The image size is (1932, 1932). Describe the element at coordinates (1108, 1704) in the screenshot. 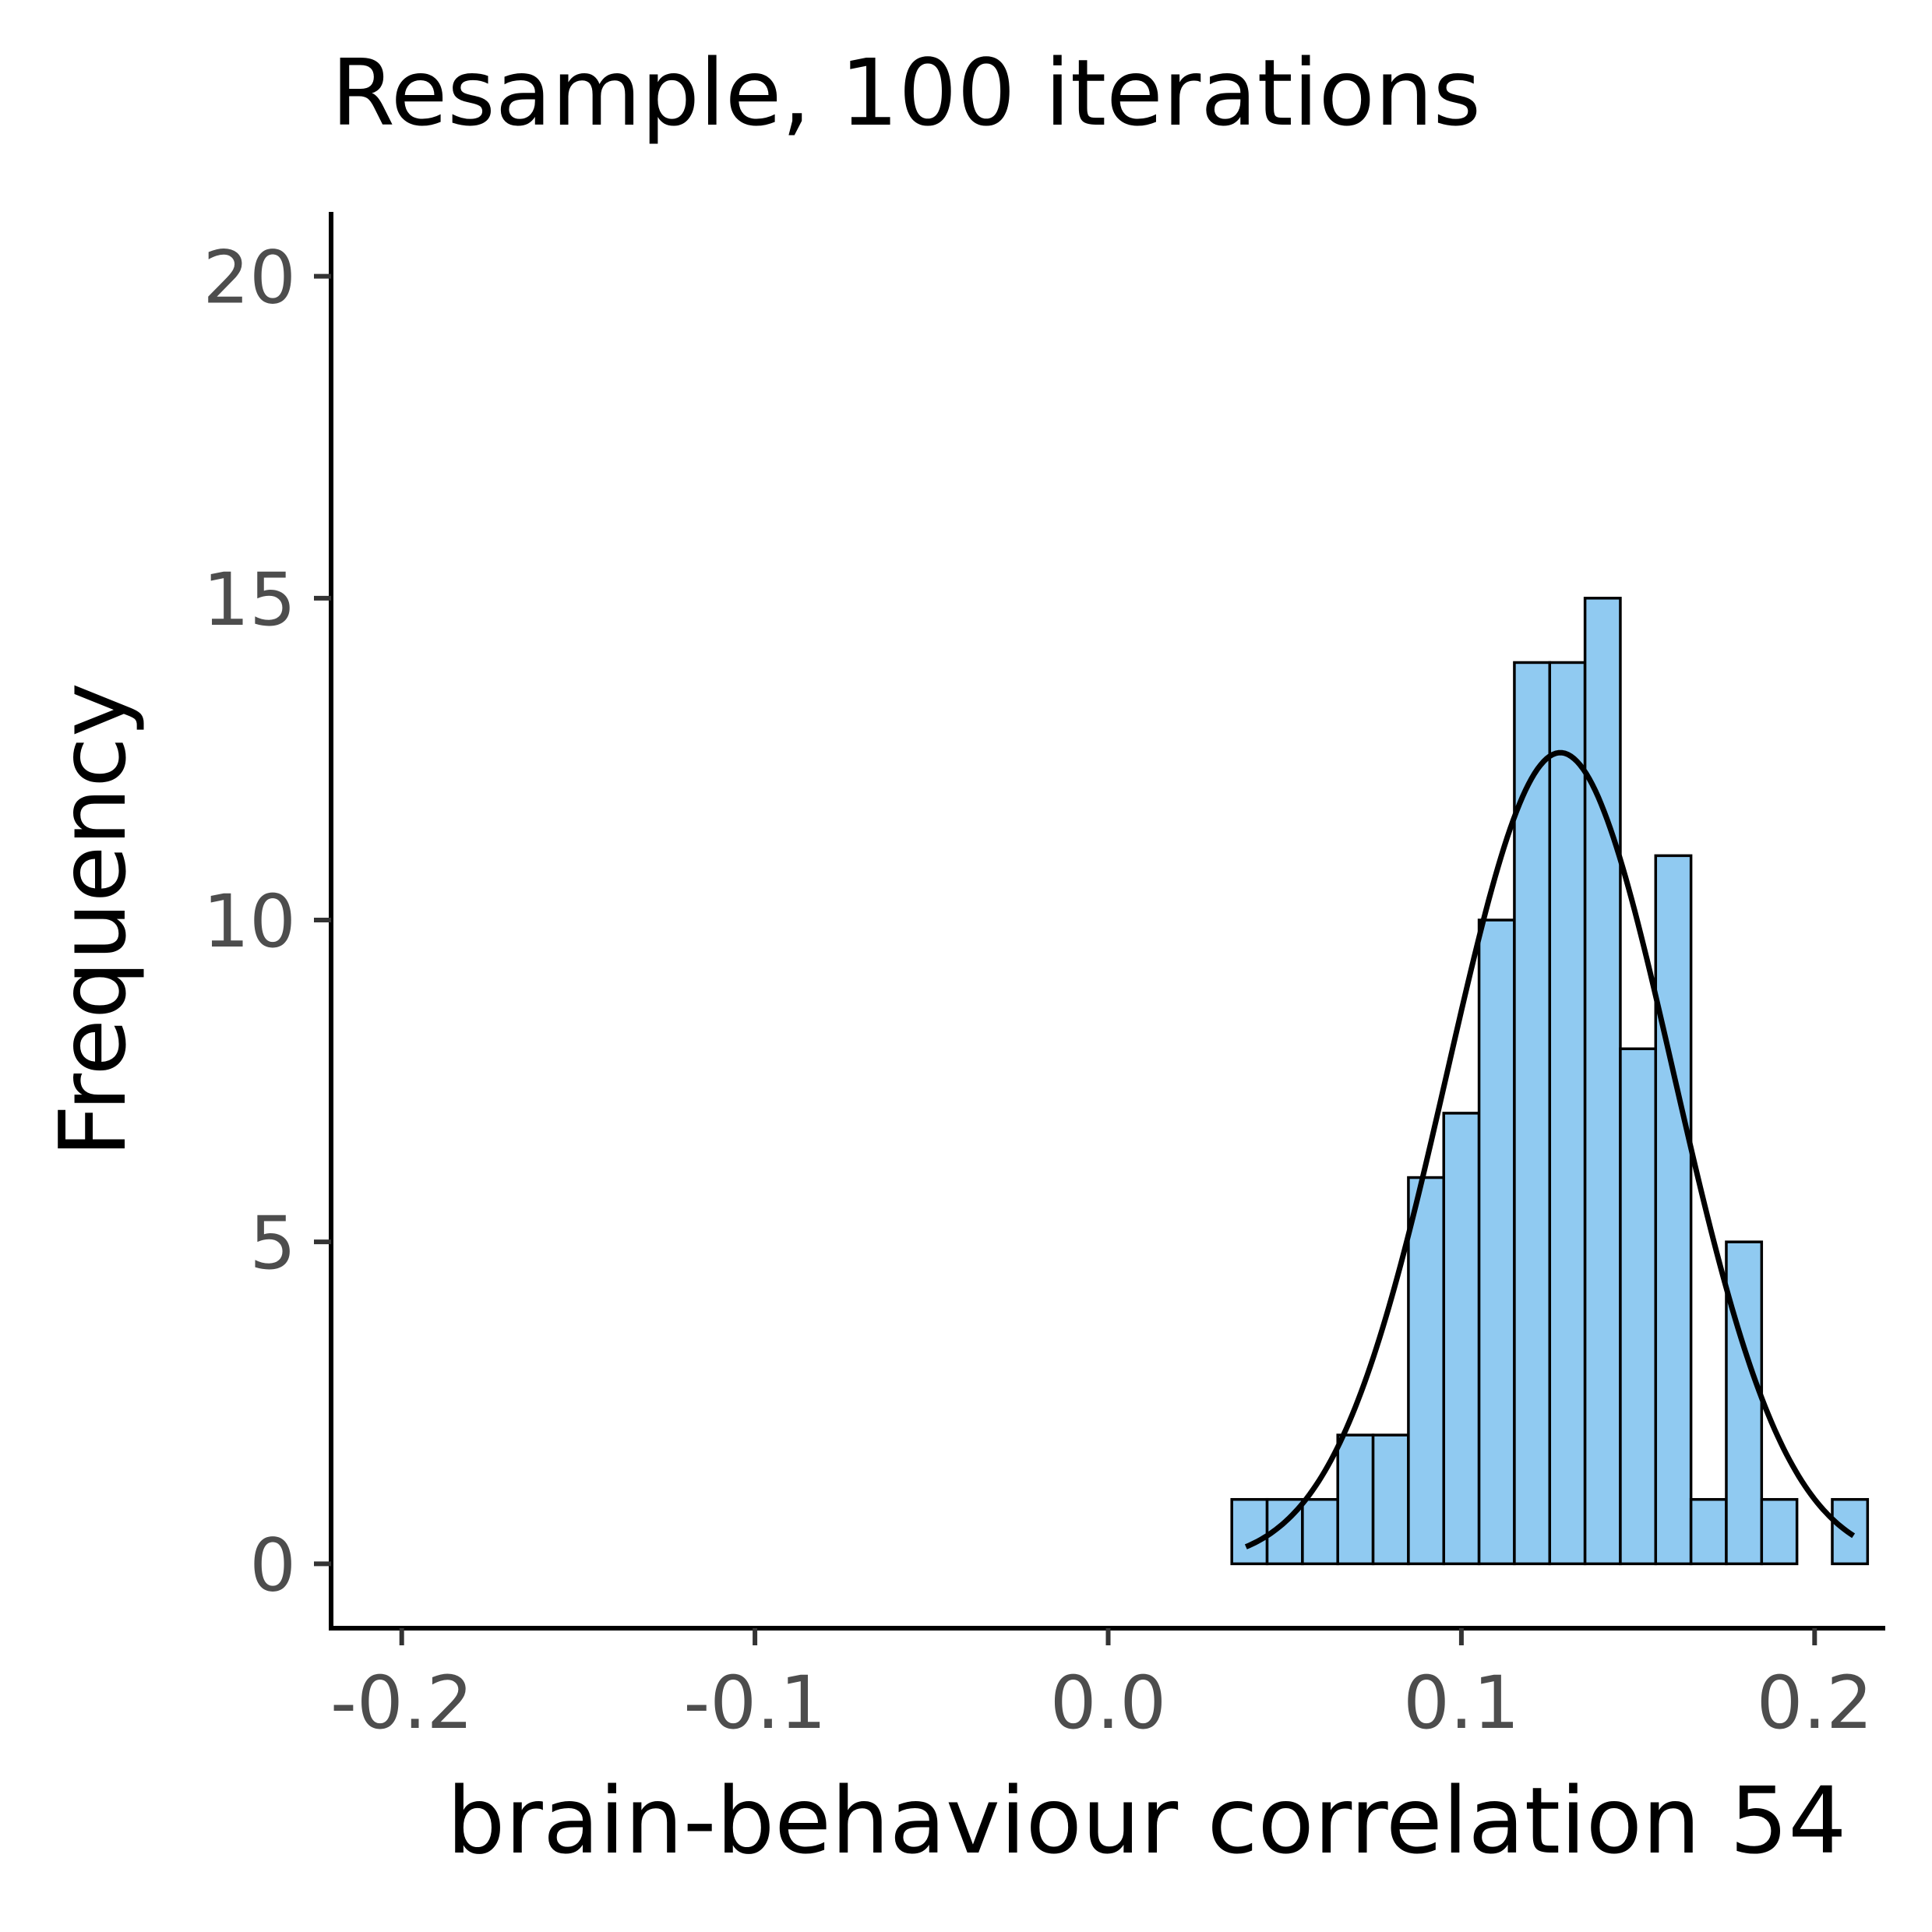

I see `x-tick-label-2: 0.0` at that location.